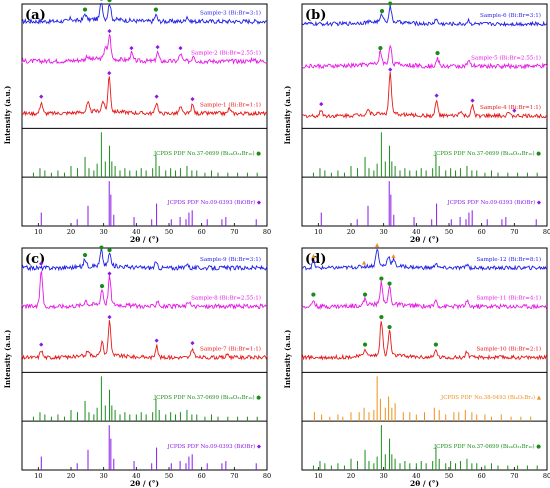 The image size is (550, 488). Describe the element at coordinates (510, 15) in the screenshot. I see `series-label: Sample-6 (Bi:Br=3:1)` at that location.